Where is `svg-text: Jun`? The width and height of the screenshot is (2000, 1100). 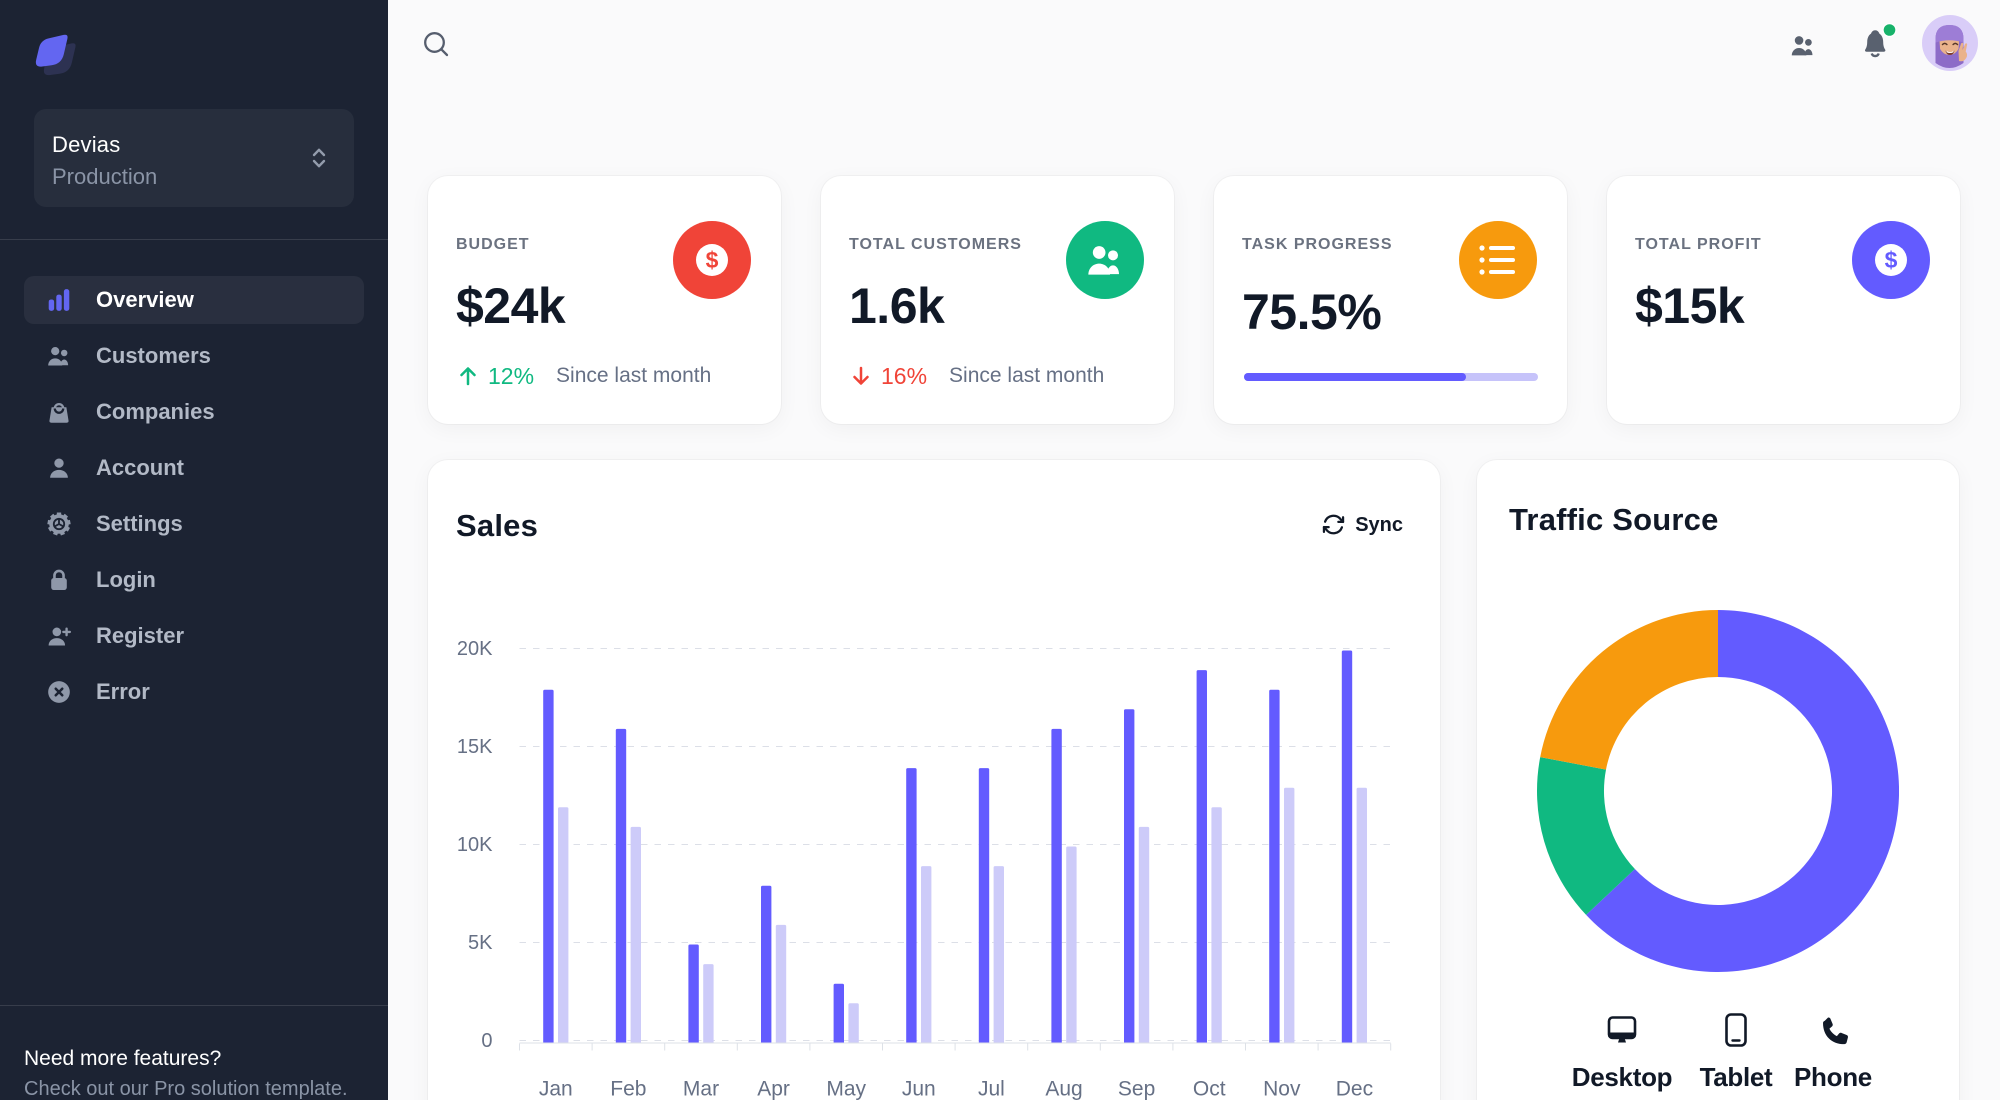
svg-text: Jun is located at coordinates (919, 1089).